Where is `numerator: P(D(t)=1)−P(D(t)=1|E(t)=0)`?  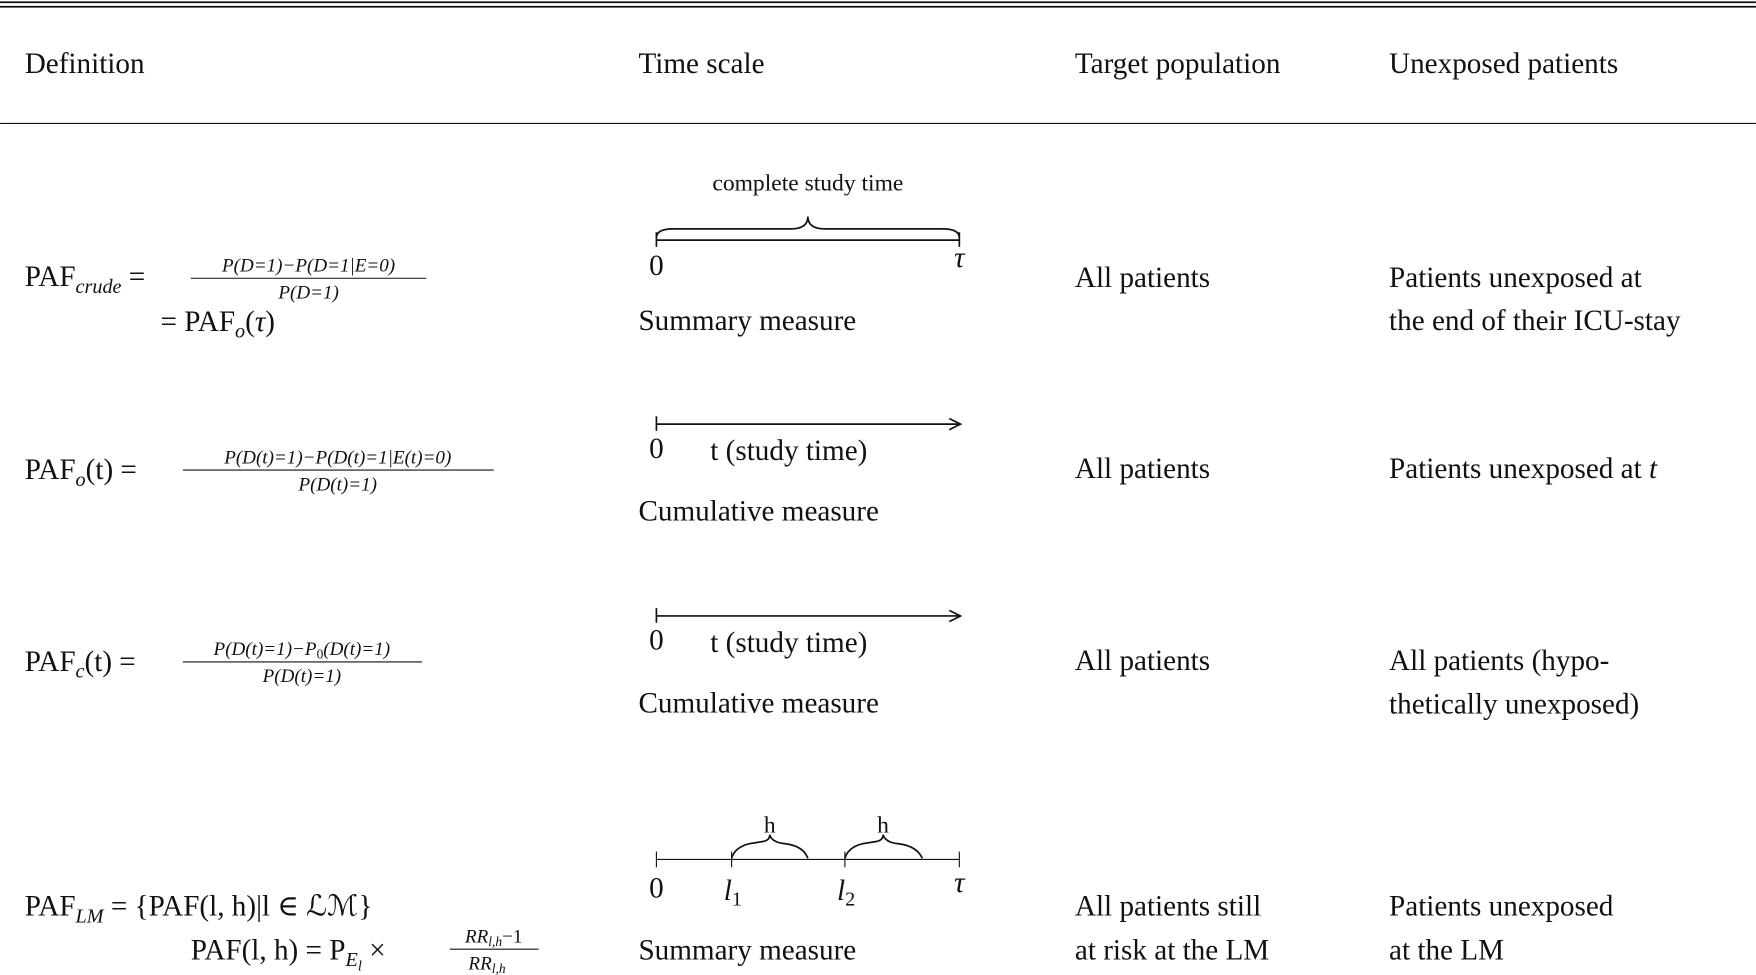
numerator: P(D(t)=1)−P(D(t)=1|E(t)=0) is located at coordinates (337, 457).